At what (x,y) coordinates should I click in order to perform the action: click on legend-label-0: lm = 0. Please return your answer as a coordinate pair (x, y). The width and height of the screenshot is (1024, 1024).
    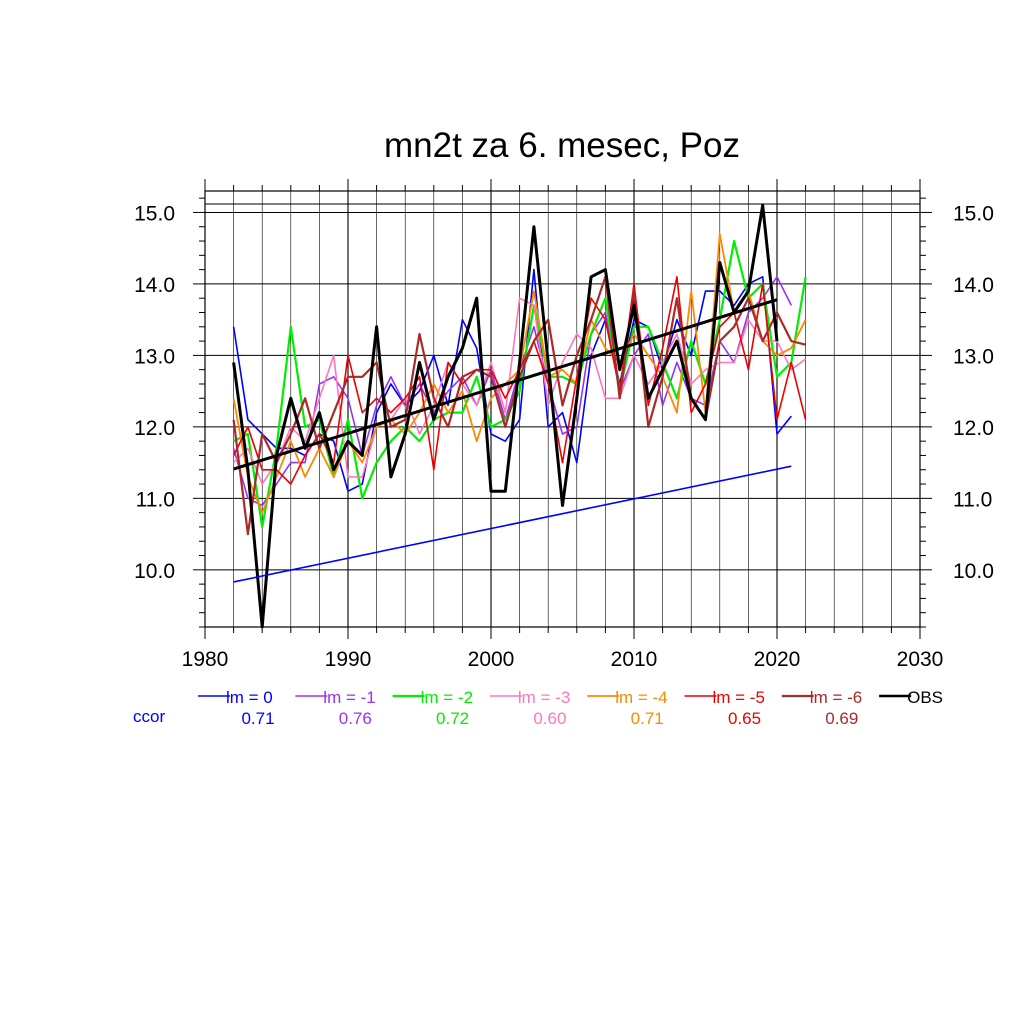
    Looking at the image, I should click on (249, 697).